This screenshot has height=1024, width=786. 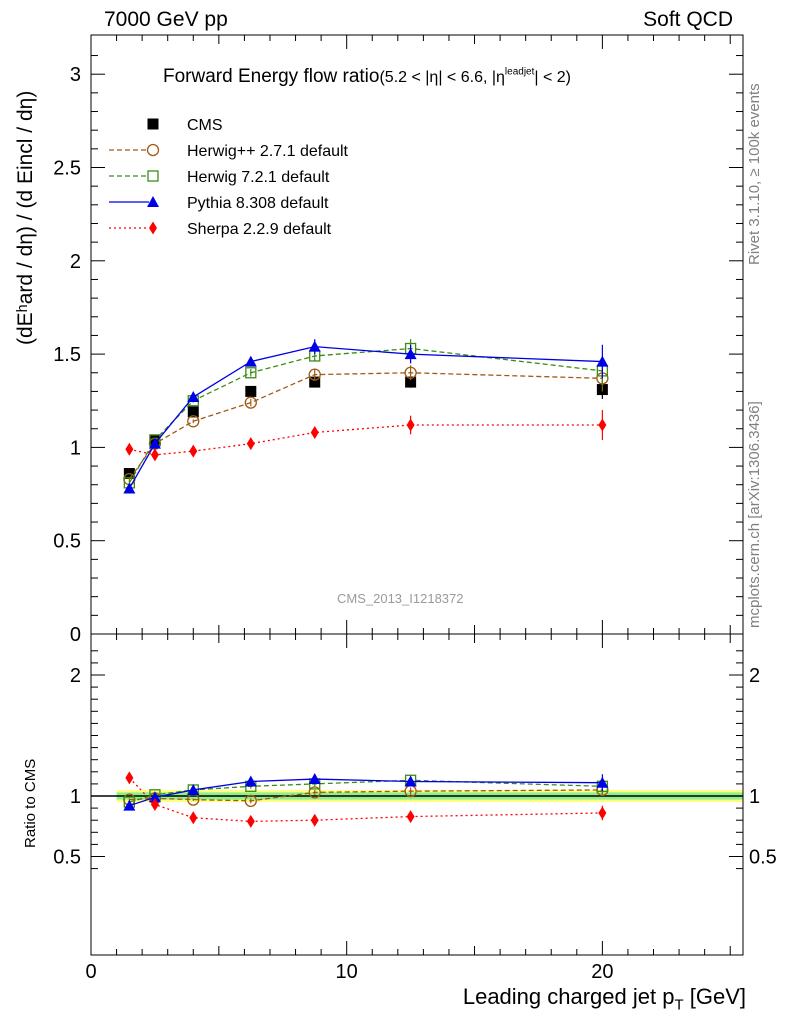 I want to click on x-tick-label: 20, so click(x=602, y=972).